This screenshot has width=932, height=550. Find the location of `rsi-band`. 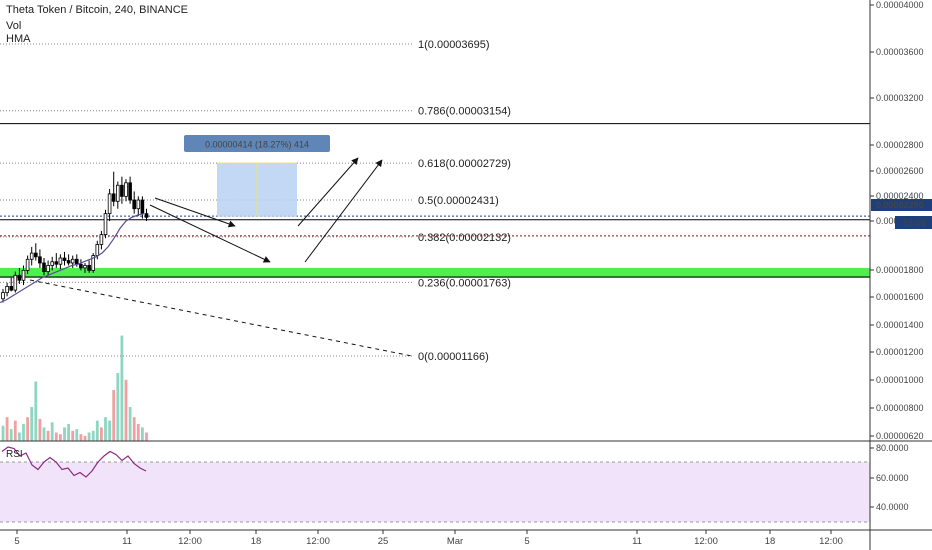

rsi-band is located at coordinates (435, 492).